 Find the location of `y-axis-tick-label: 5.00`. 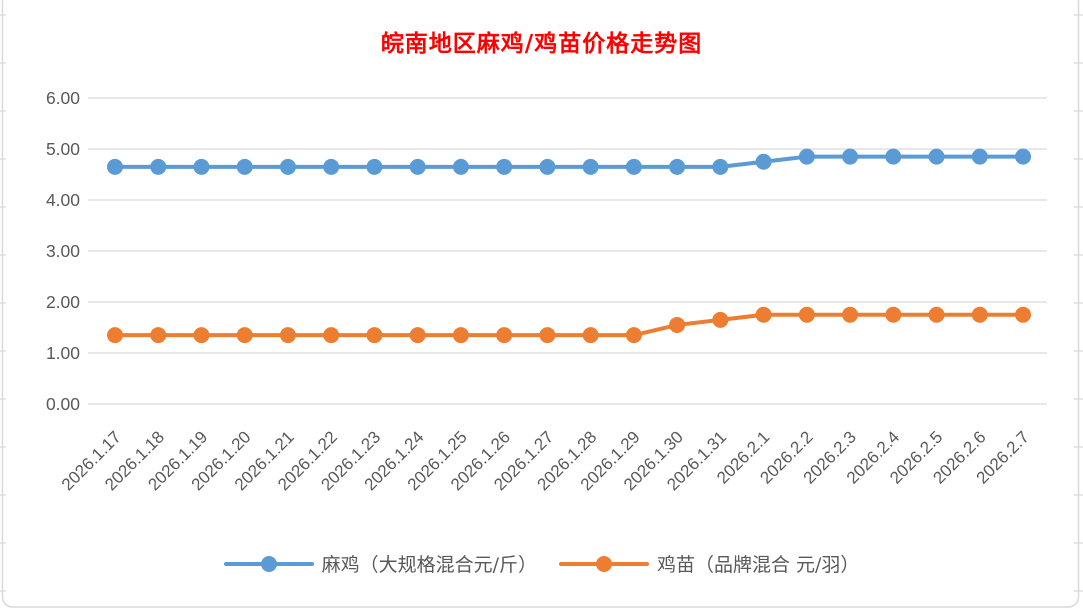

y-axis-tick-label: 5.00 is located at coordinates (63, 149).